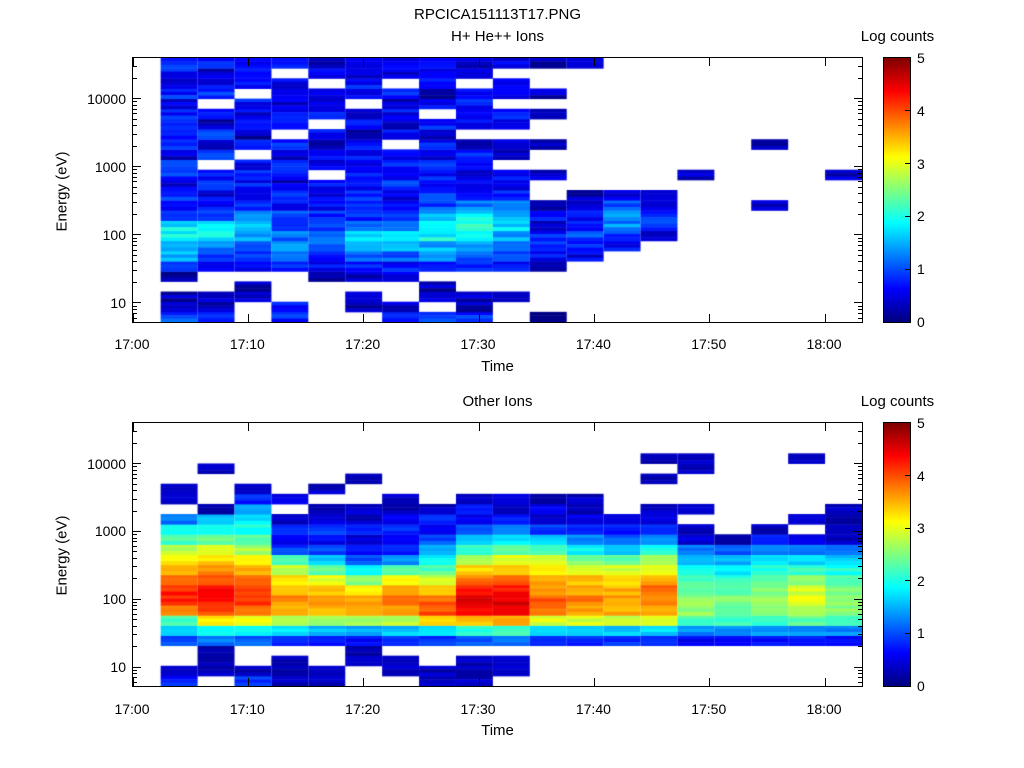 The width and height of the screenshot is (1024, 768). What do you see at coordinates (497, 401) in the screenshot?
I see `panel-title-other-ions: Other Ions` at bounding box center [497, 401].